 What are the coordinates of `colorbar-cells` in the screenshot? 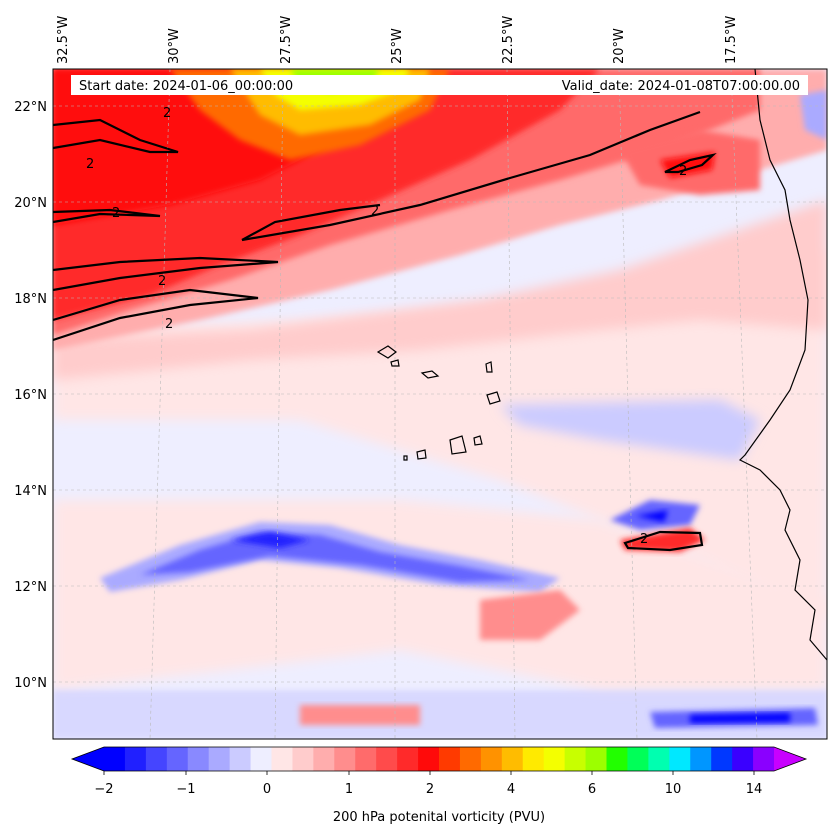 It's located at (439, 759).